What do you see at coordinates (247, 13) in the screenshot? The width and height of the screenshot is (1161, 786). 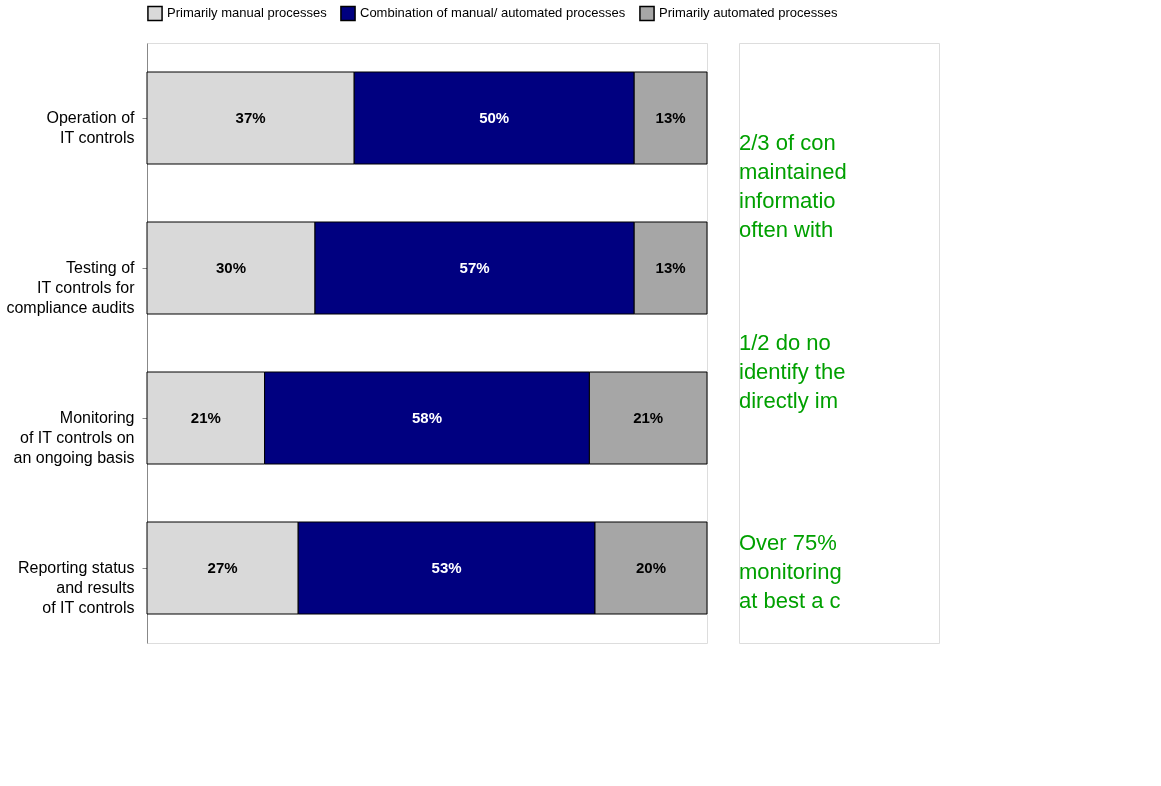 I see `legend-label: Primarily manual processes` at bounding box center [247, 13].